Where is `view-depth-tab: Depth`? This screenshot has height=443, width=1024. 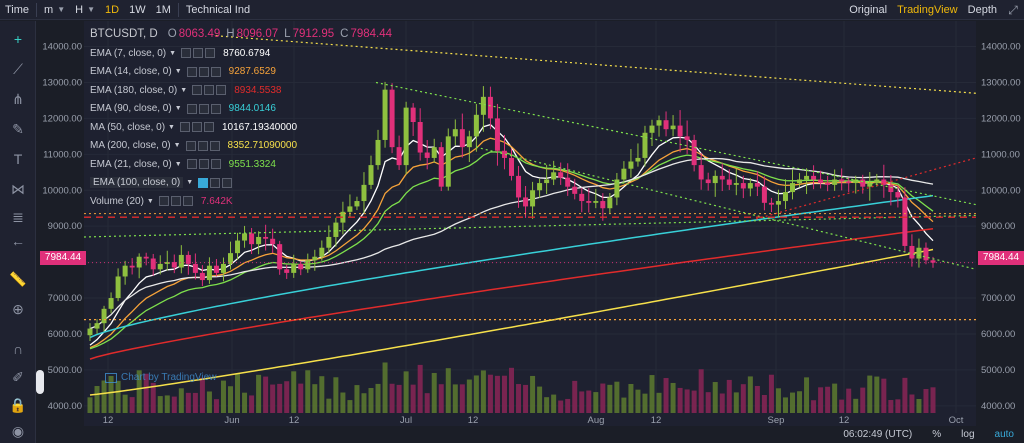
view-depth-tab: Depth is located at coordinates (982, 10).